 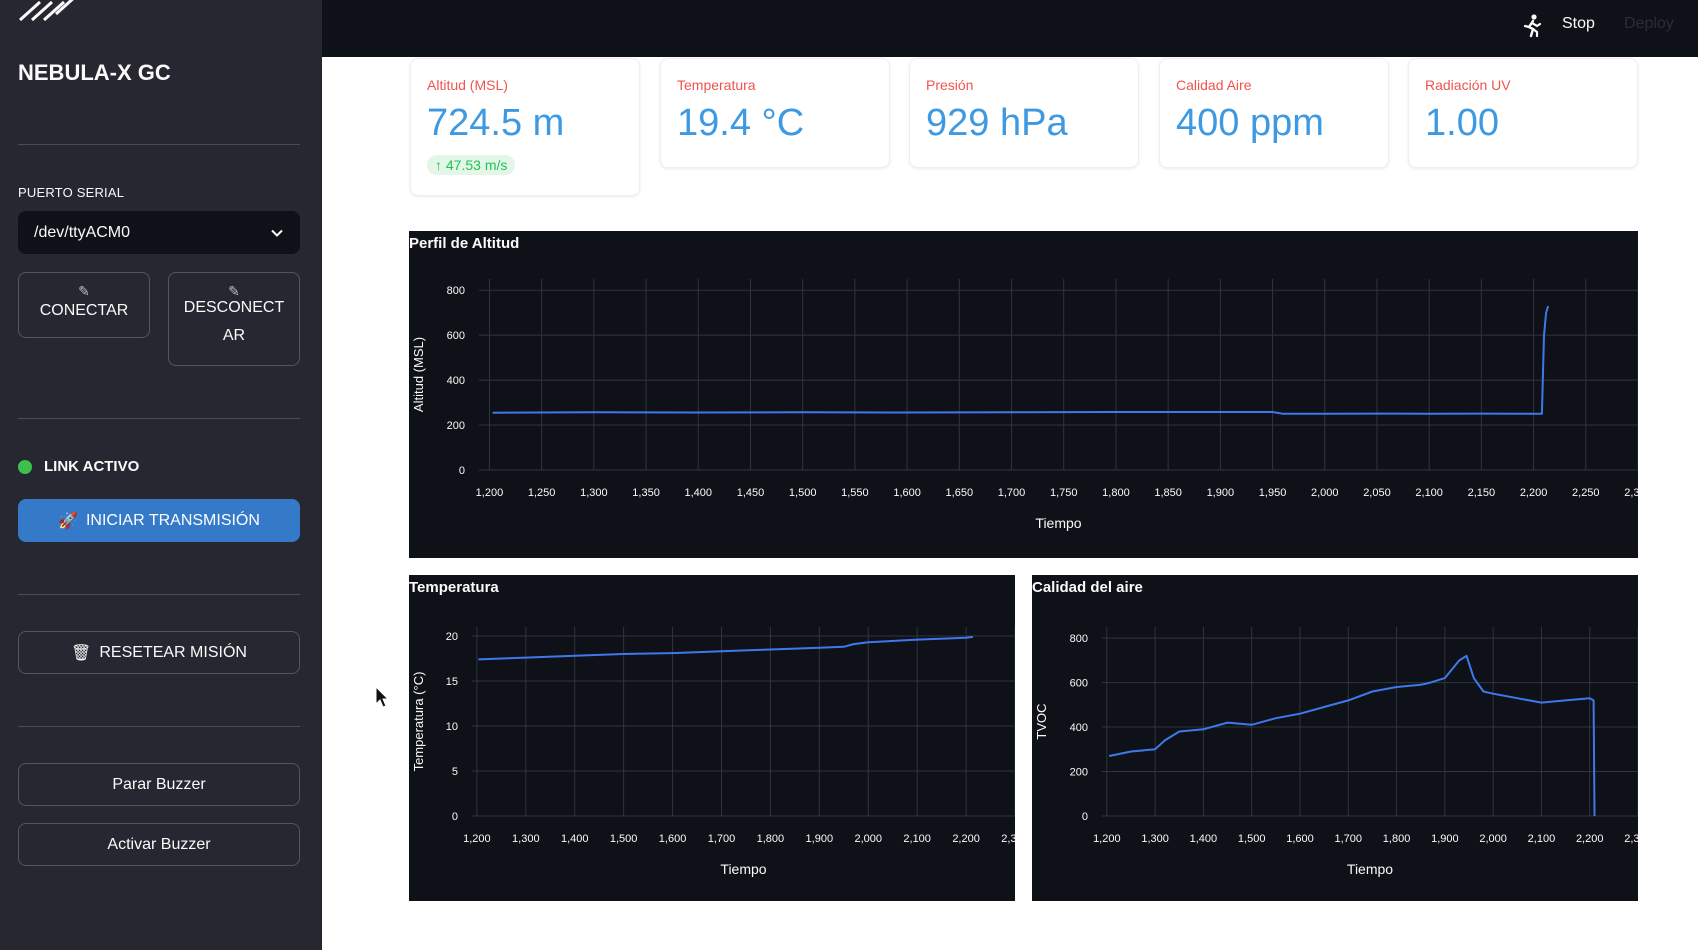 What do you see at coordinates (82, 232) in the screenshot?
I see `serial-port-value: /dev/ttyACM0` at bounding box center [82, 232].